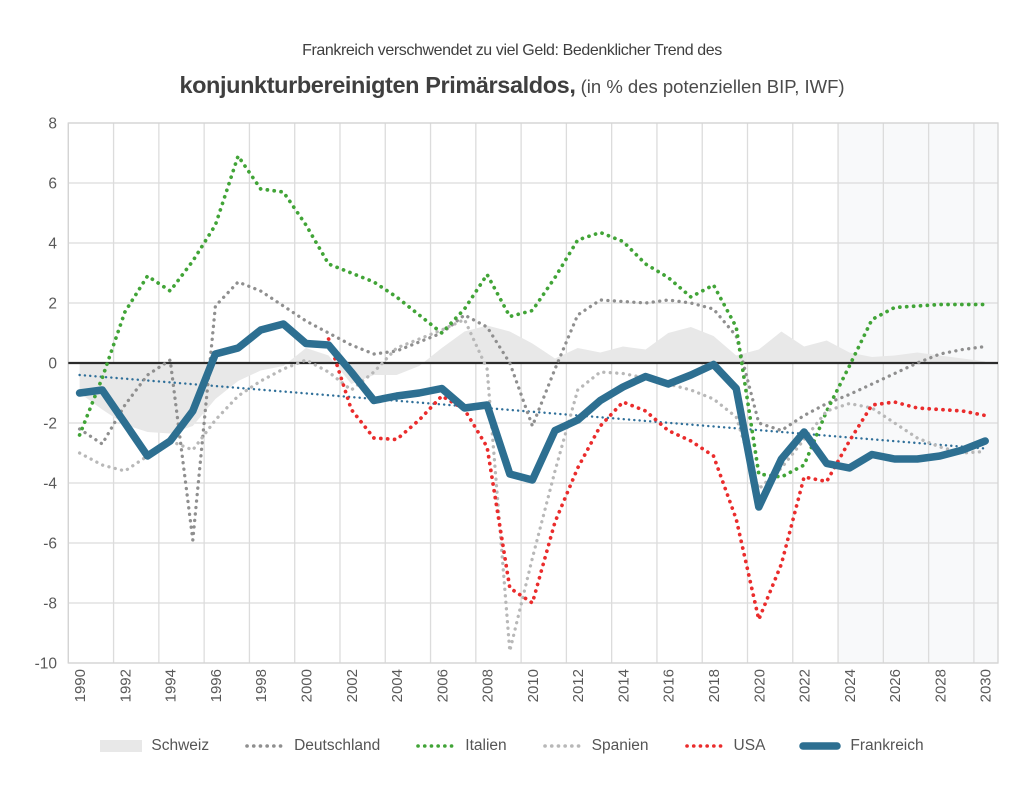 This screenshot has height=791, width=1024. I want to click on legend-swatch-solid, so click(820, 746).